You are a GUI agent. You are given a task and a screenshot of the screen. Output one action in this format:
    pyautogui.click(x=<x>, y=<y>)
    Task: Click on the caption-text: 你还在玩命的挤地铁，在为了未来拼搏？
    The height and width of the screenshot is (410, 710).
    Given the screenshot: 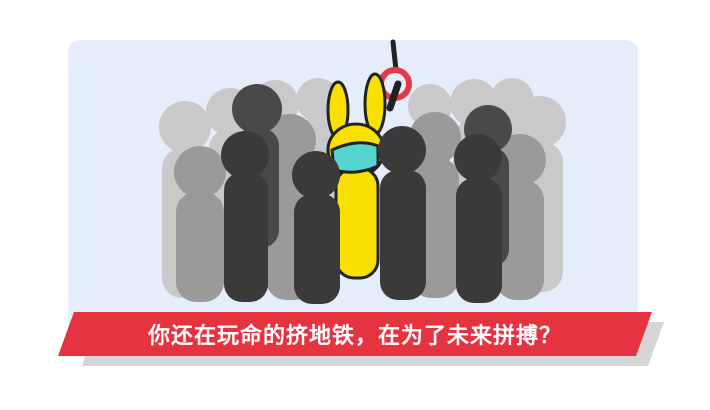 What is the action you would take?
    pyautogui.click(x=354, y=336)
    